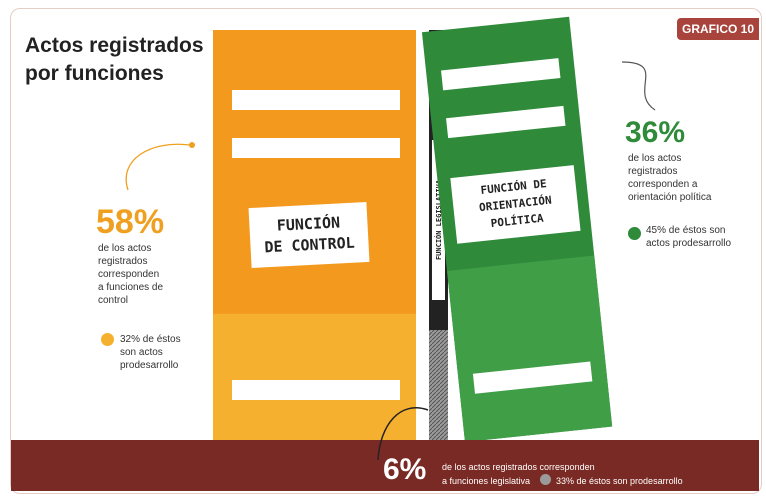 The width and height of the screenshot is (766, 500). I want to click on control-label-line2: DE CONTROL, so click(309, 245).